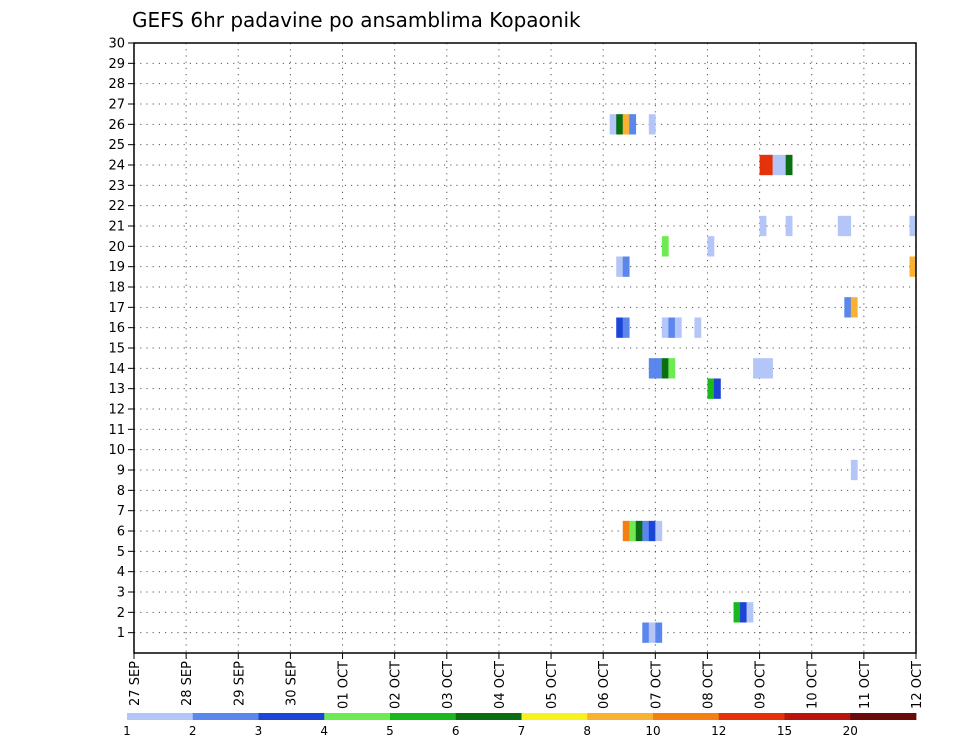 The width and height of the screenshot is (960, 742). Describe the element at coordinates (116, 369) in the screenshot. I see `y-tick-label: 14` at that location.